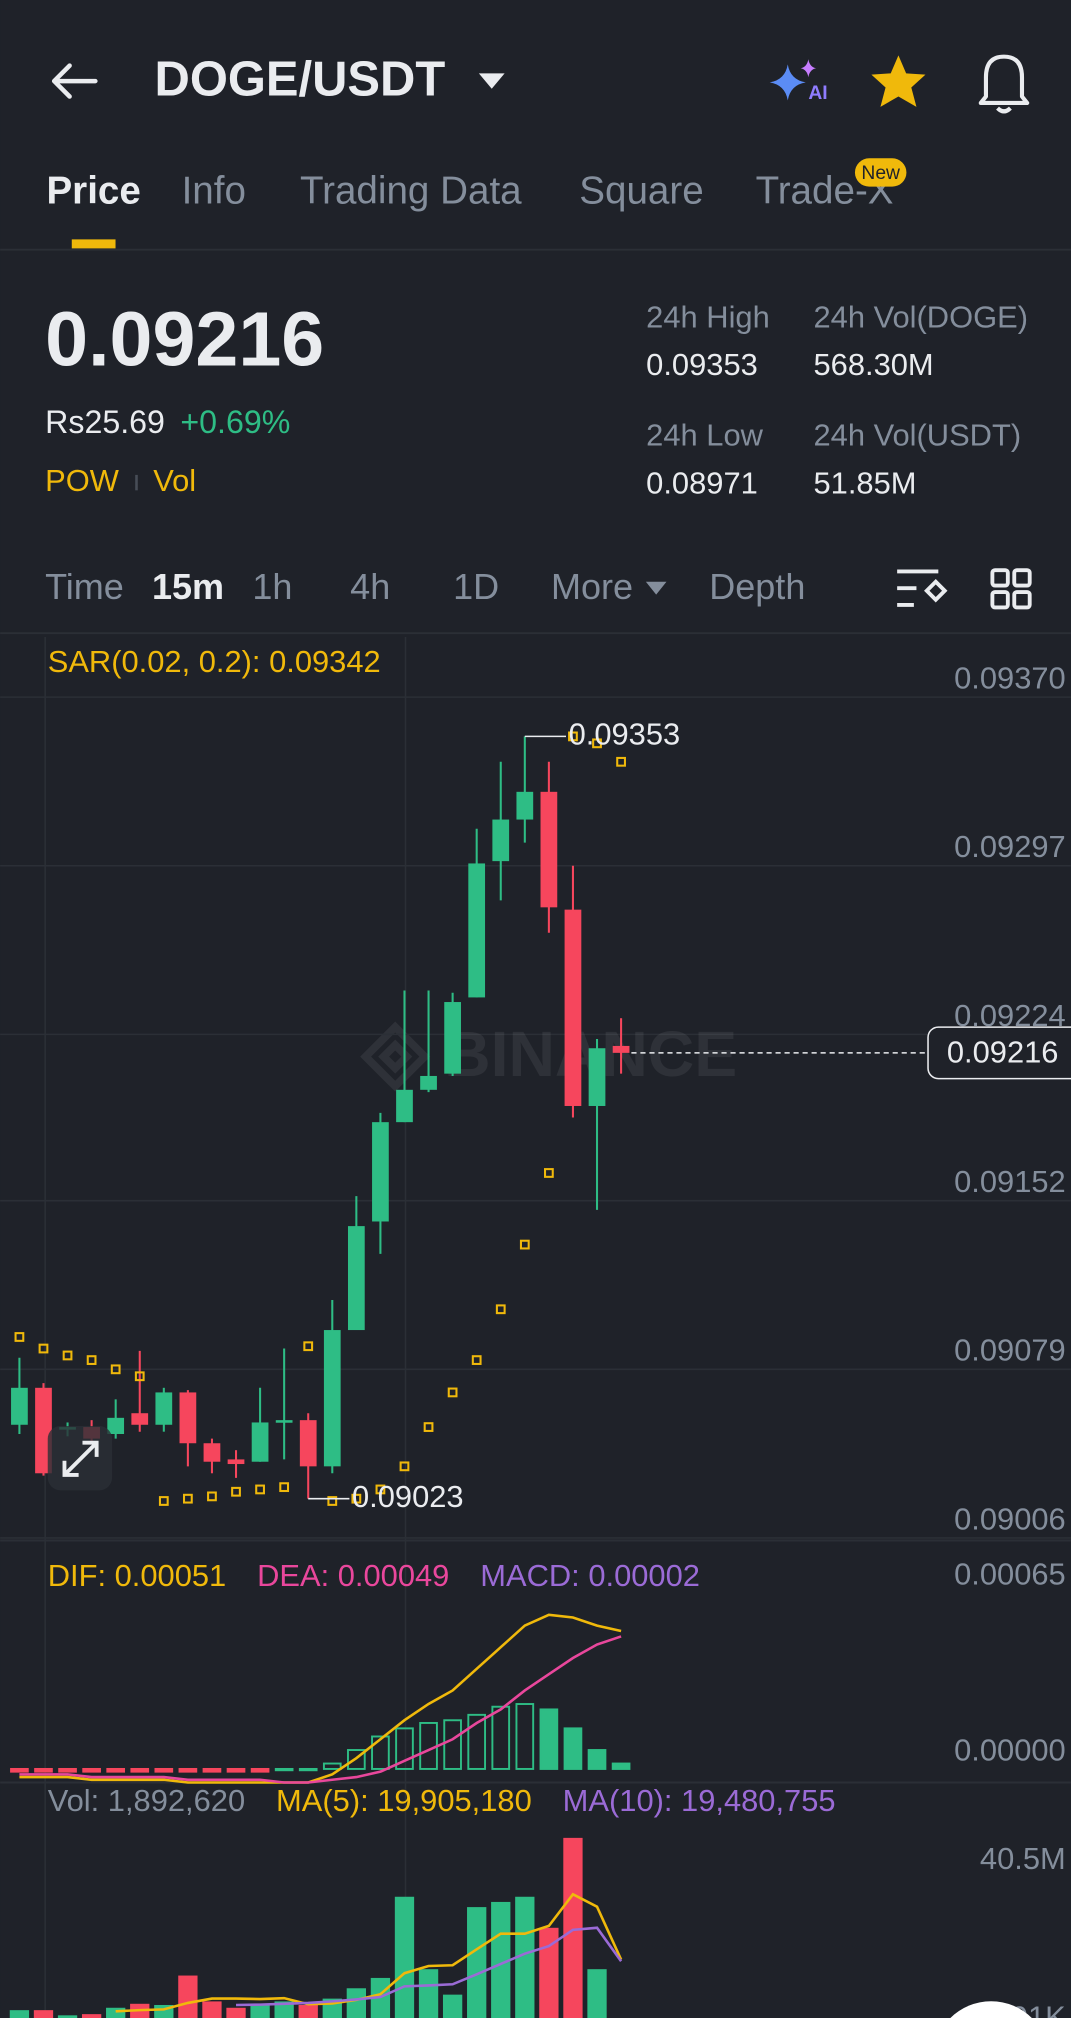 This screenshot has height=2018, width=1071. I want to click on interval: Time, so click(84, 586).